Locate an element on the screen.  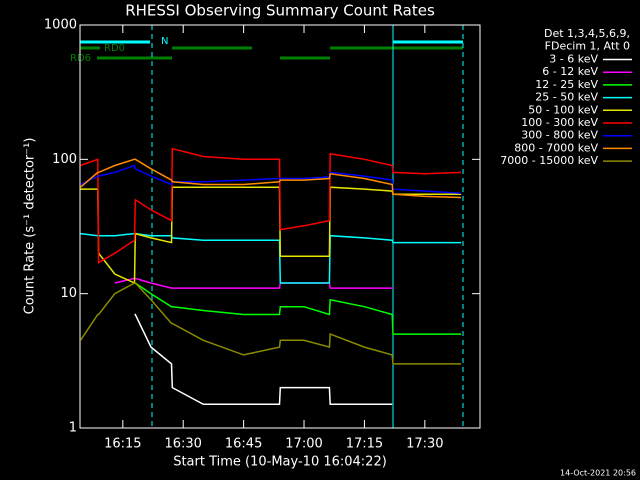
legend-label: 6 - 12 keV is located at coordinates (570, 71).